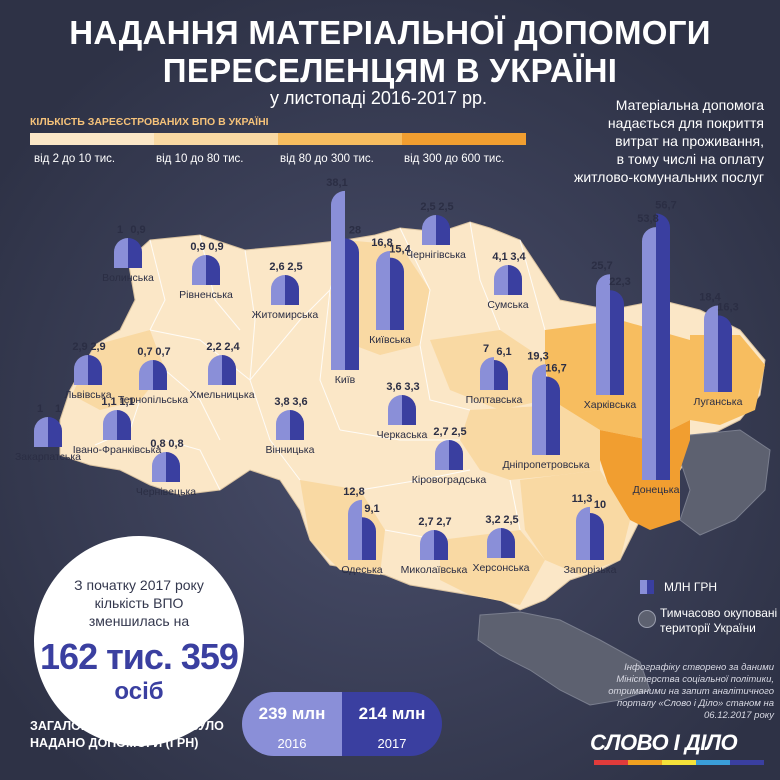 The image size is (780, 780). Describe the element at coordinates (718, 402) in the screenshot. I see `region-name-луганська: Луганська` at that location.